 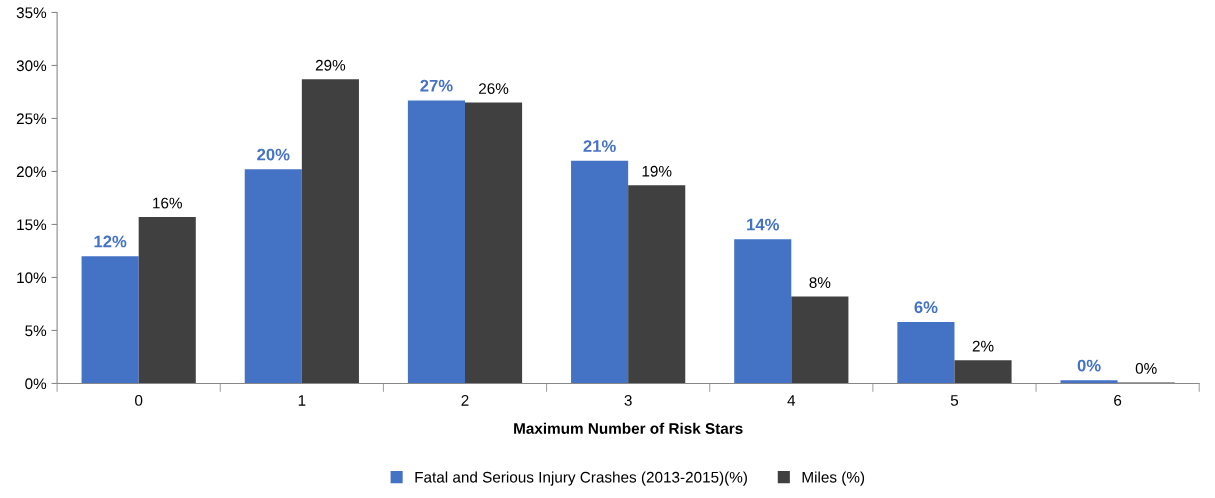 I want to click on y-tick-label: 35%, so click(x=31, y=13).